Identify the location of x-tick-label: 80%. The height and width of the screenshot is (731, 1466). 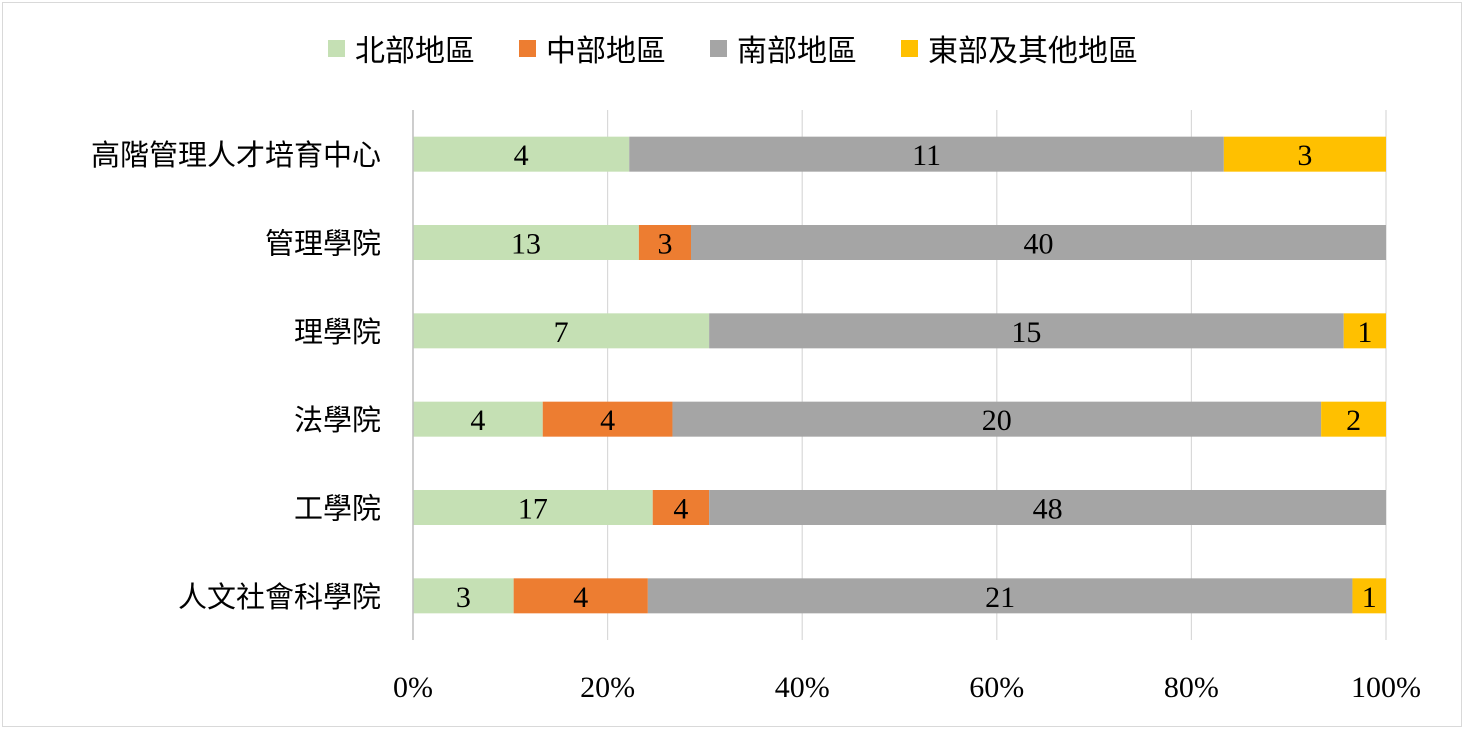
(1191, 687).